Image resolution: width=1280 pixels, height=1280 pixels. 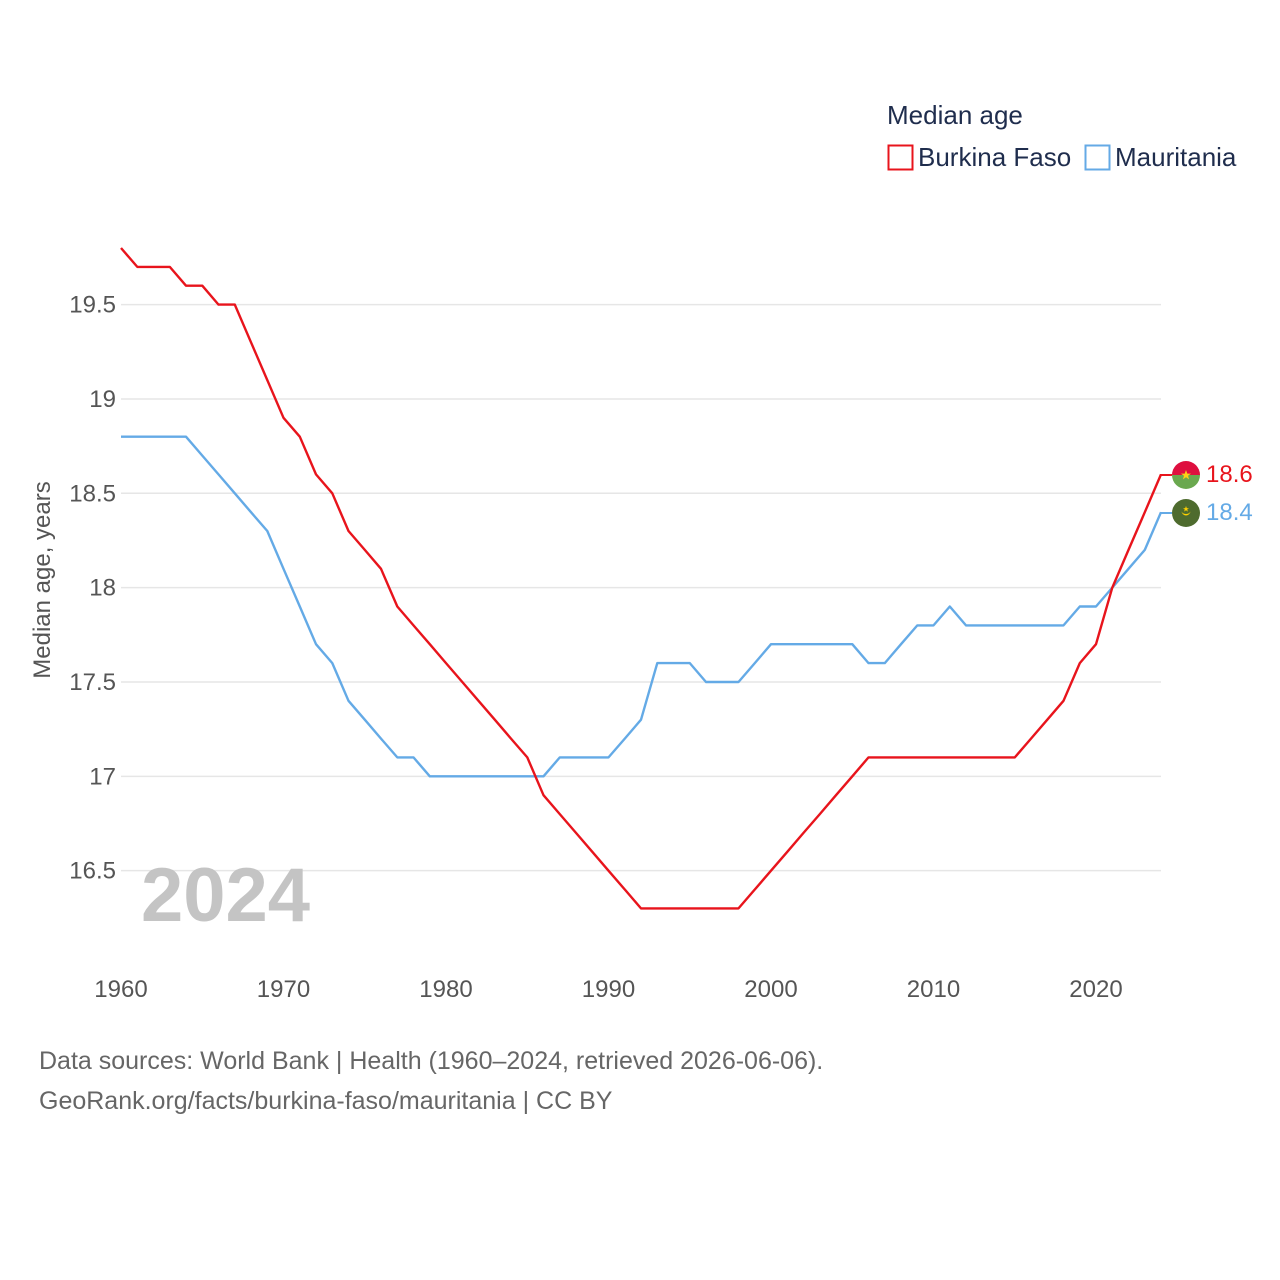 I want to click on burkina-faso-flag-icon, so click(x=1186, y=475).